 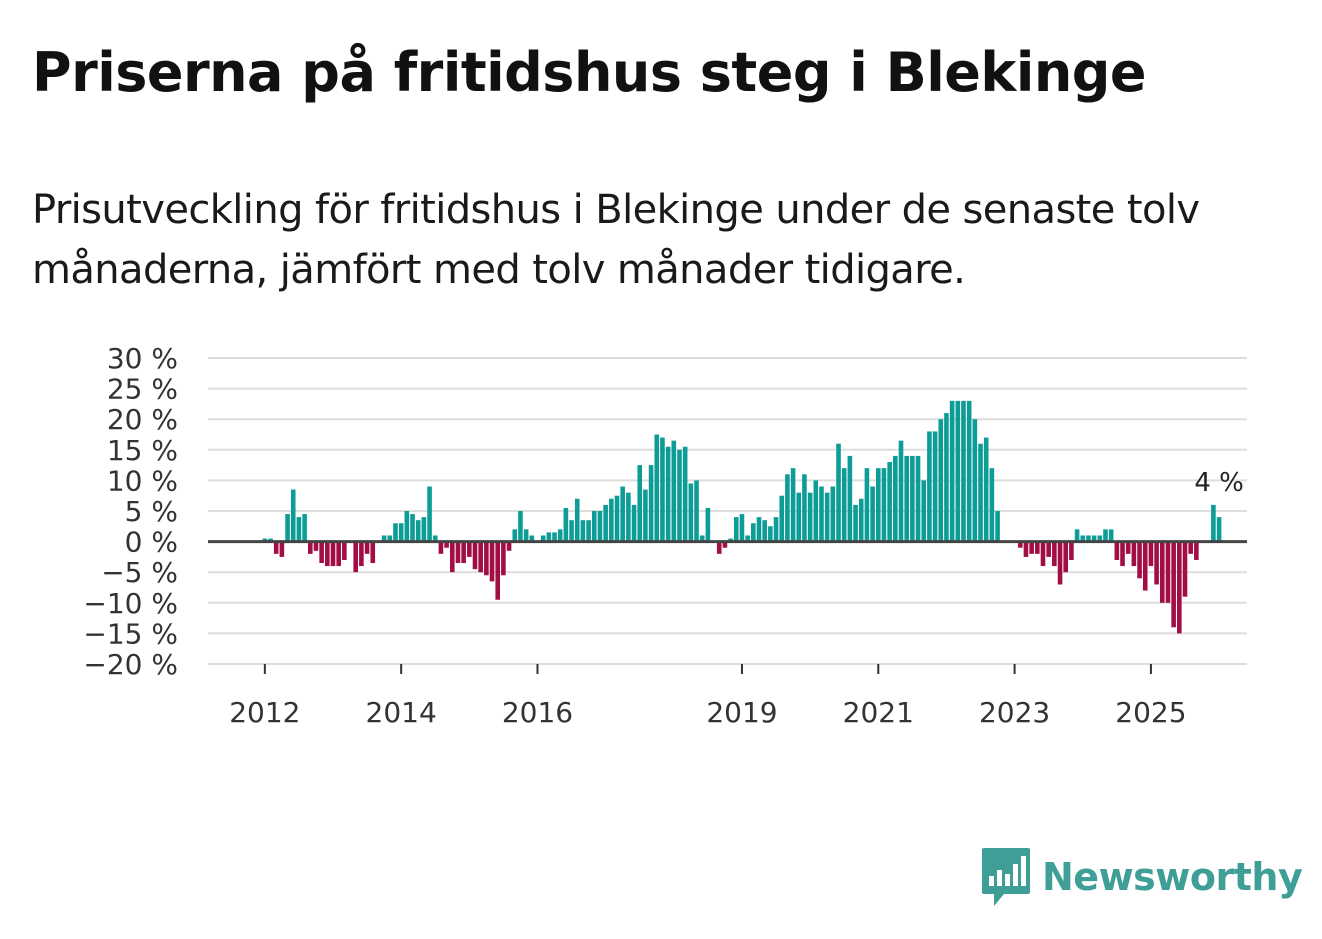 What do you see at coordinates (1014, 712) in the screenshot?
I see `x-tick-label: 2023` at bounding box center [1014, 712].